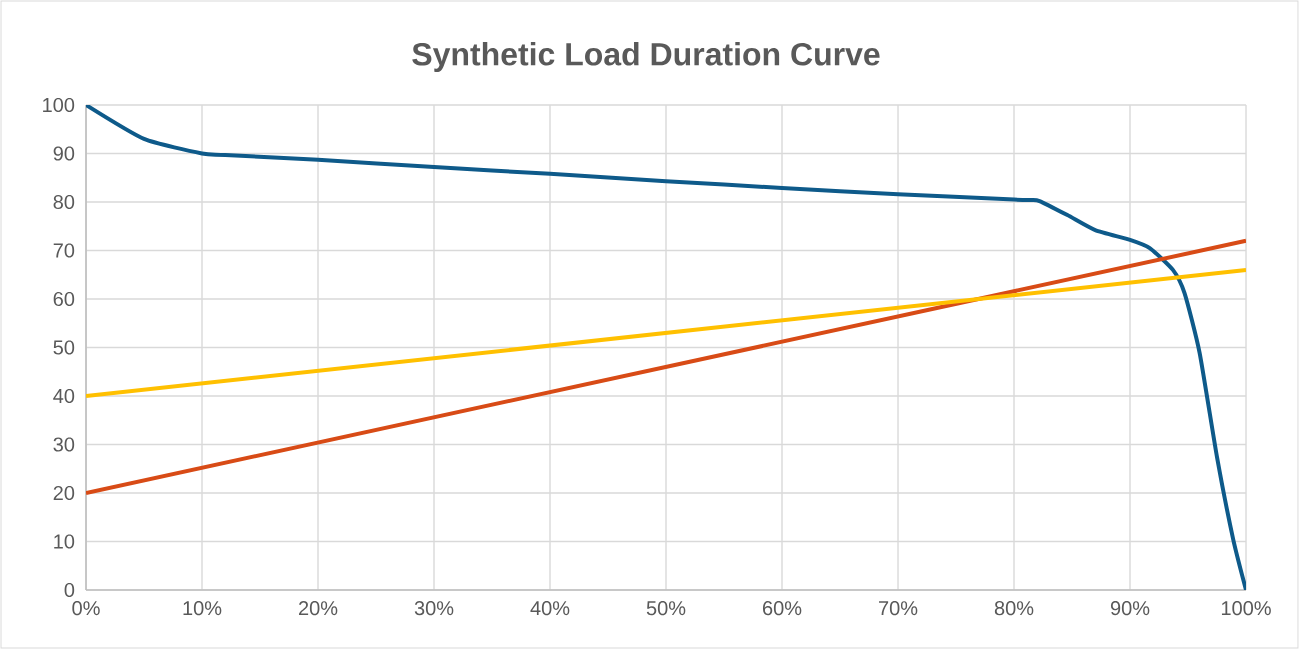 This screenshot has width=1299, height=649. What do you see at coordinates (64, 347) in the screenshot?
I see `y-tick-label: 50` at bounding box center [64, 347].